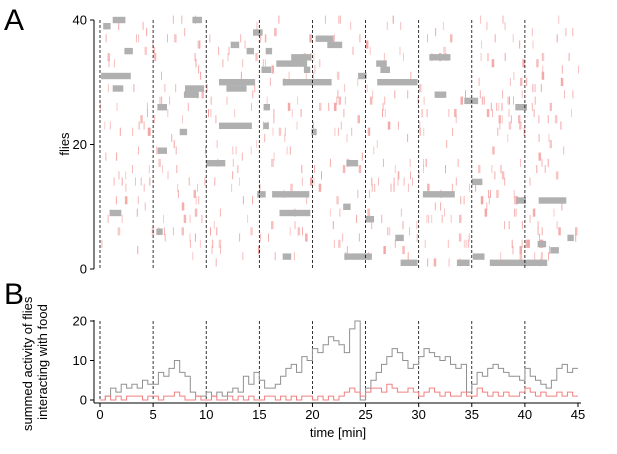 This screenshot has width=617, height=454. Describe the element at coordinates (525, 414) in the screenshot. I see `x-tick-label-b: 40` at that location.